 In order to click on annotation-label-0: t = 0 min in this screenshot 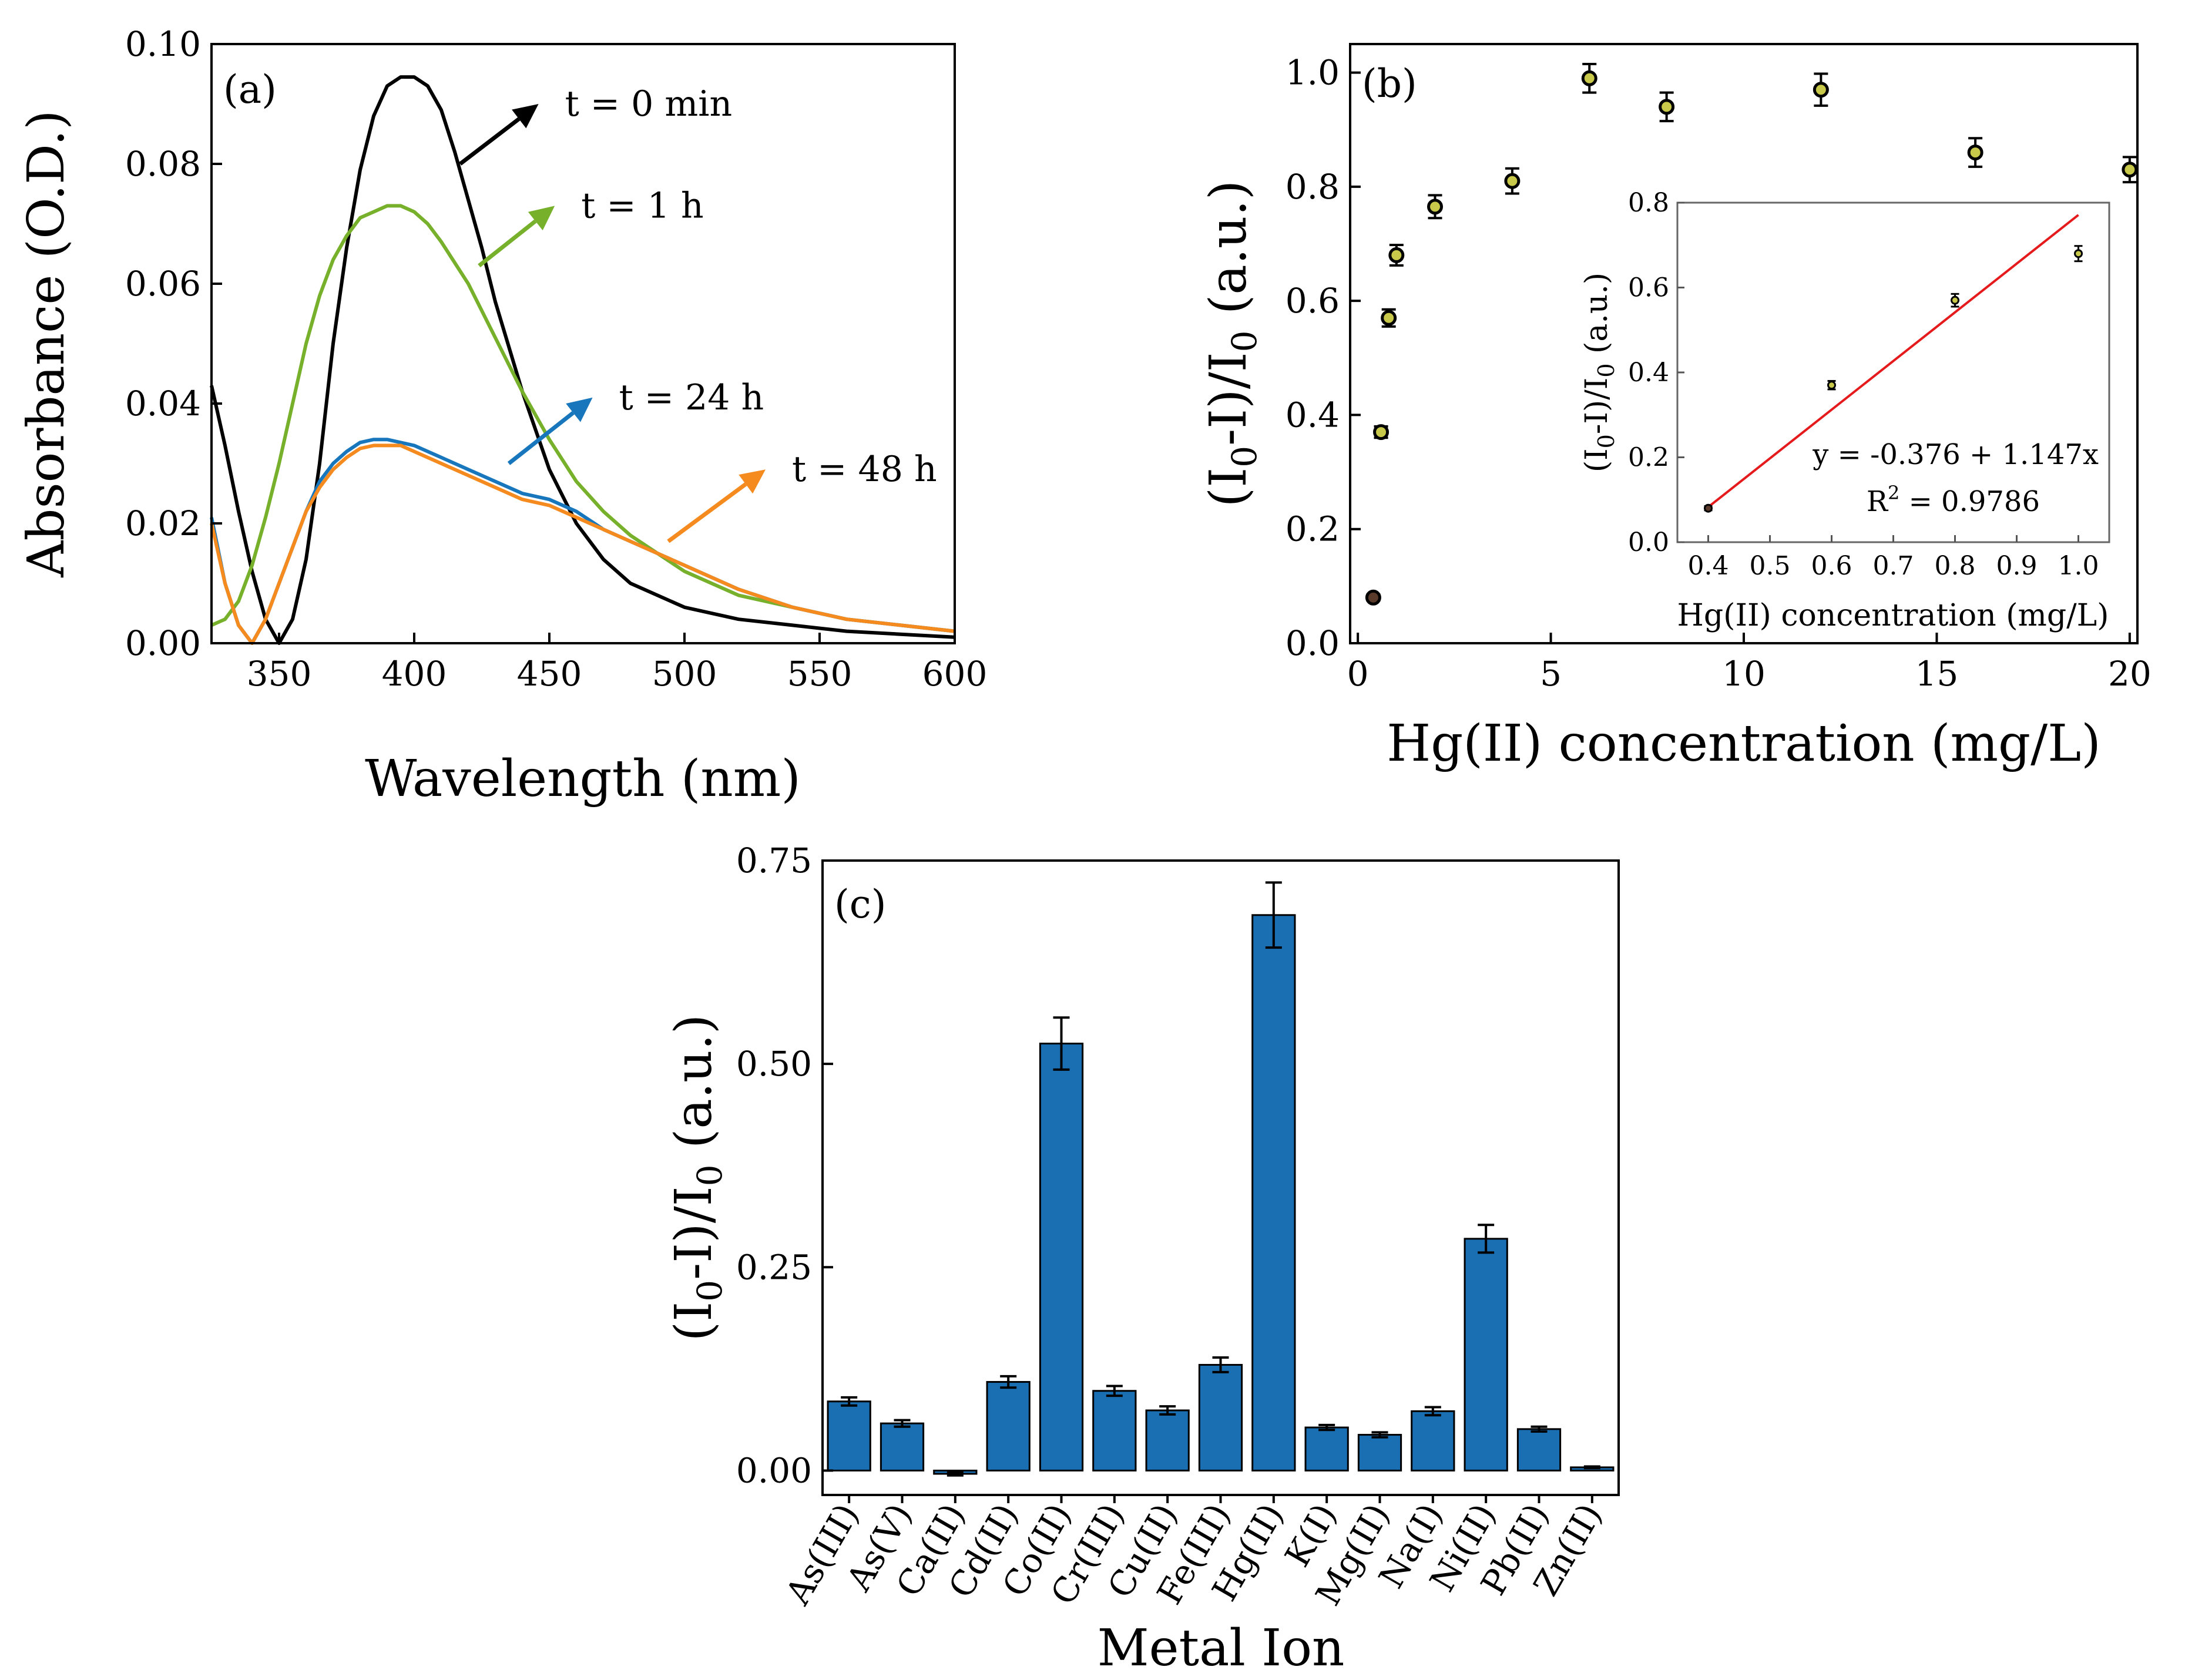, I will do `click(649, 104)`.